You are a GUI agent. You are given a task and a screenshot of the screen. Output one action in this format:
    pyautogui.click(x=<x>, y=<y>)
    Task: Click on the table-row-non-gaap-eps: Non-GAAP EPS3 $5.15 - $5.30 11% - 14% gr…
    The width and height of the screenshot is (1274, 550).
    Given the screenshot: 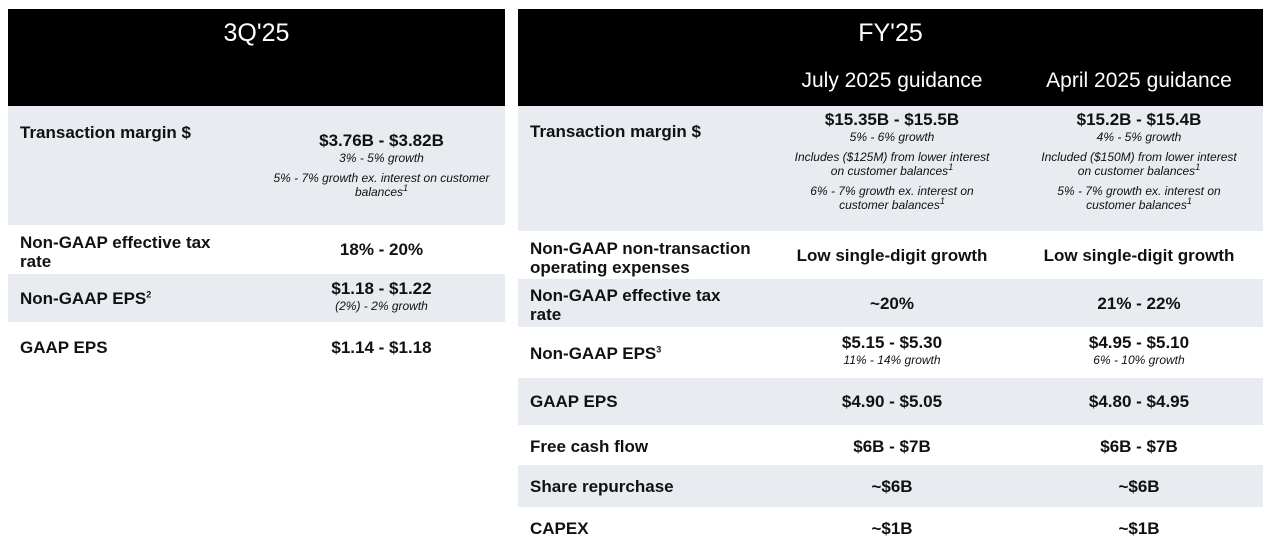 What is the action you would take?
    pyautogui.click(x=890, y=352)
    